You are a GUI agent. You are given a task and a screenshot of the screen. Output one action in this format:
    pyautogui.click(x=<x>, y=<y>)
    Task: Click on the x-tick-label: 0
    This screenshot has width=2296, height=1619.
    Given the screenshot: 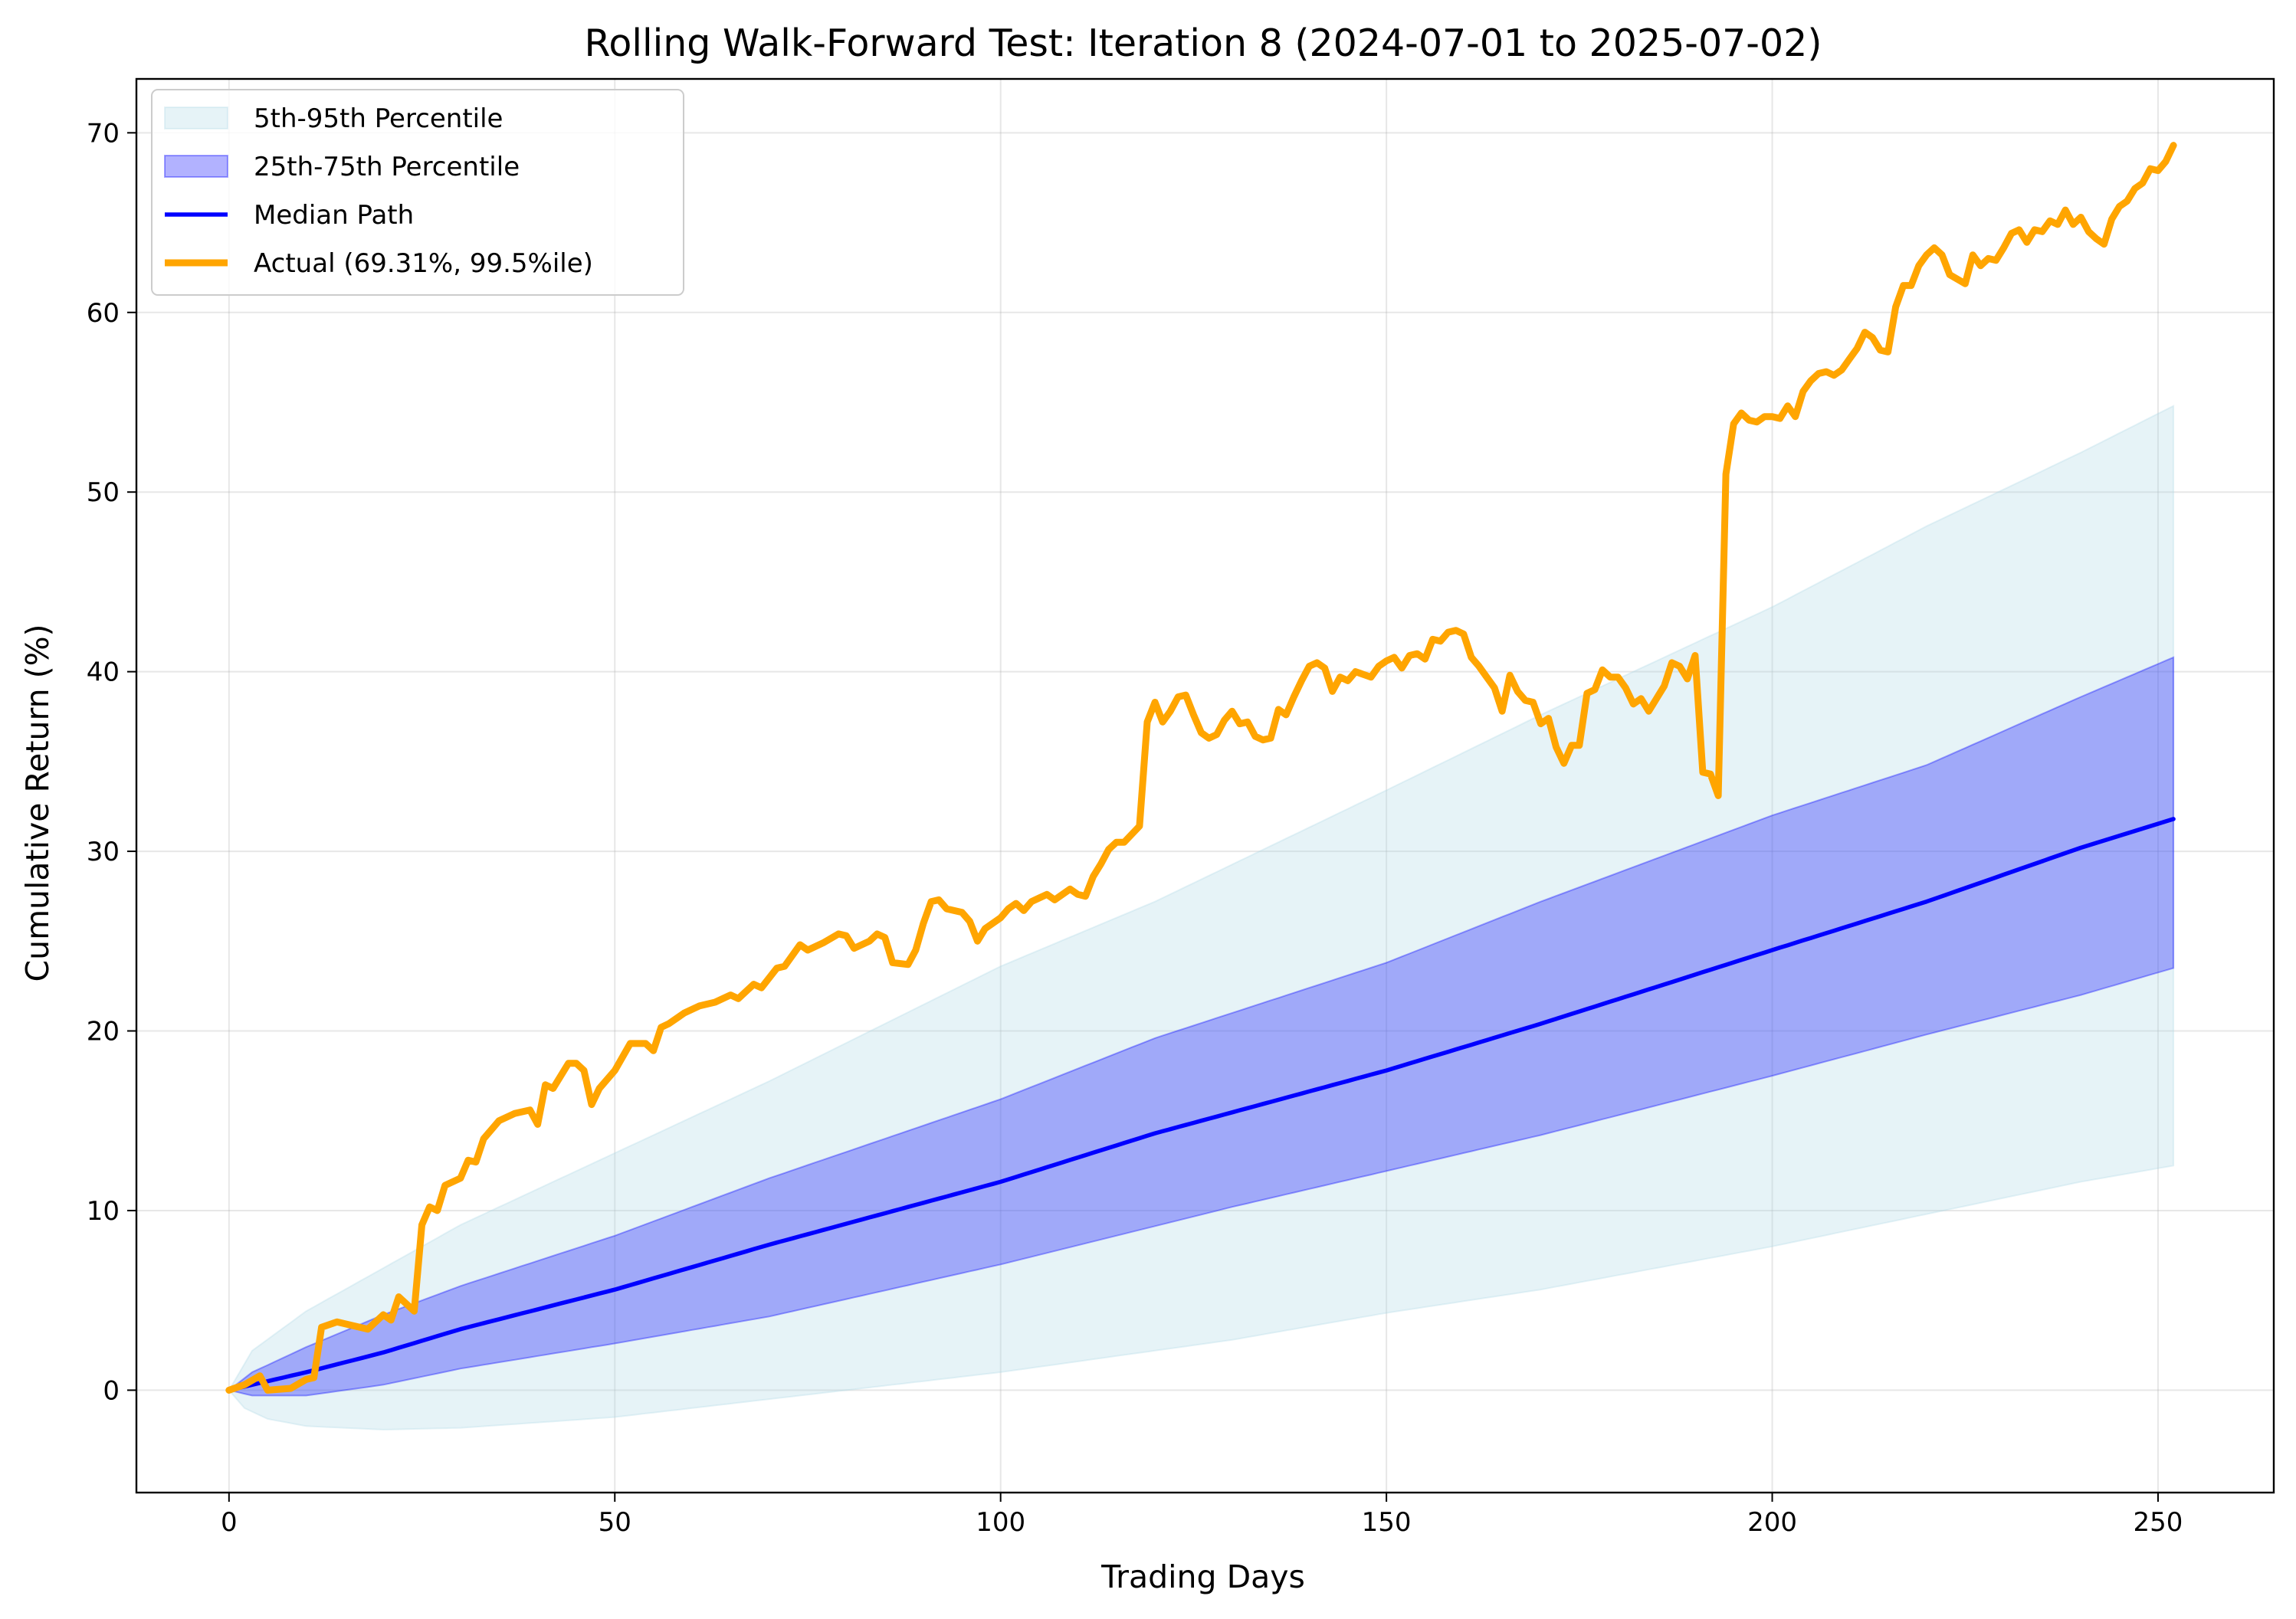 What is the action you would take?
    pyautogui.click(x=229, y=1522)
    